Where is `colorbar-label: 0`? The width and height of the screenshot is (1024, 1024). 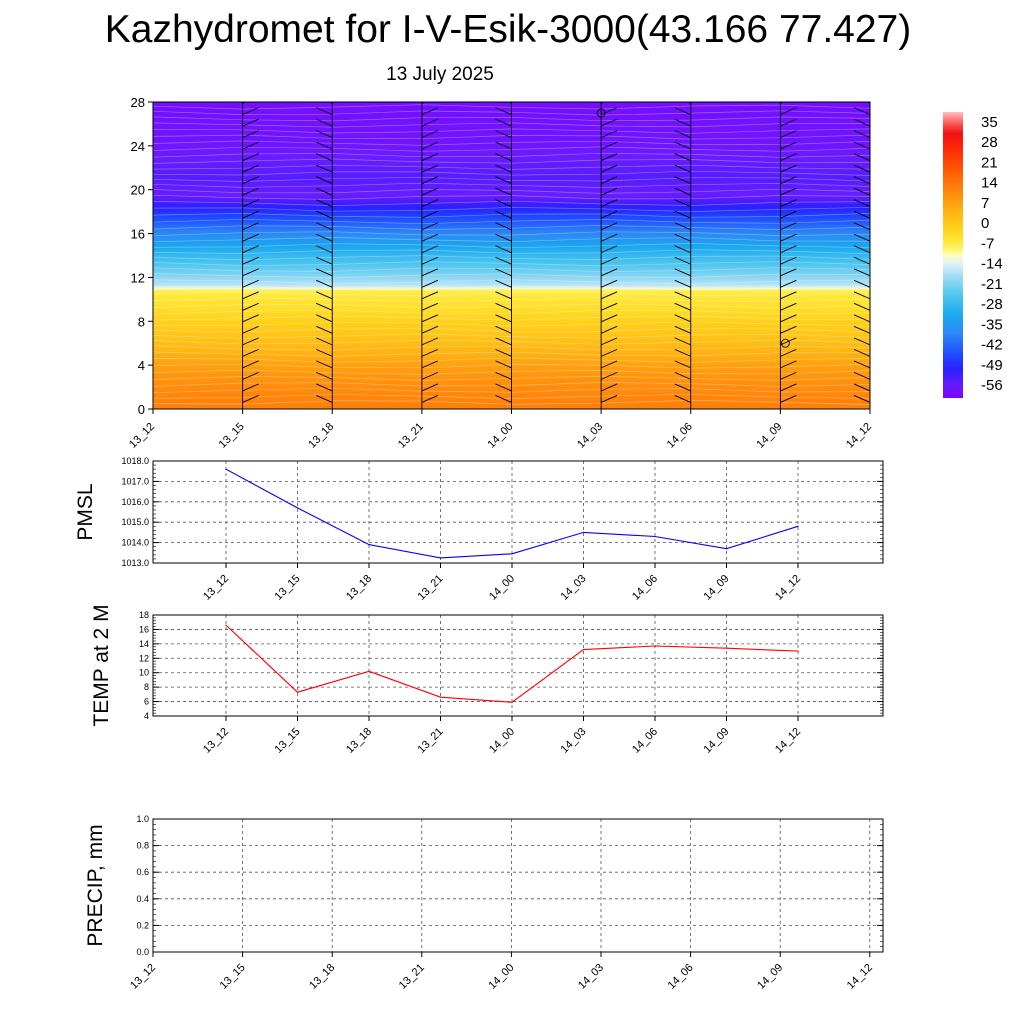 colorbar-label: 0 is located at coordinates (985, 223).